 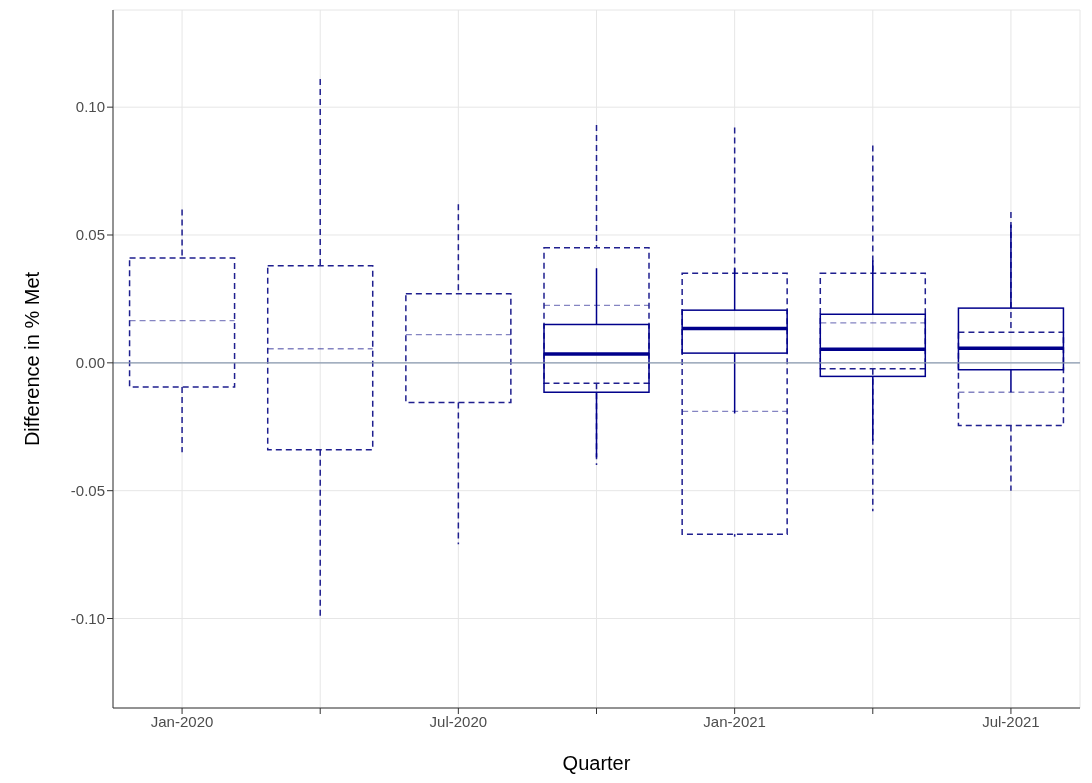 What do you see at coordinates (32, 359) in the screenshot?
I see `y-axis-title: Difference in % Met` at bounding box center [32, 359].